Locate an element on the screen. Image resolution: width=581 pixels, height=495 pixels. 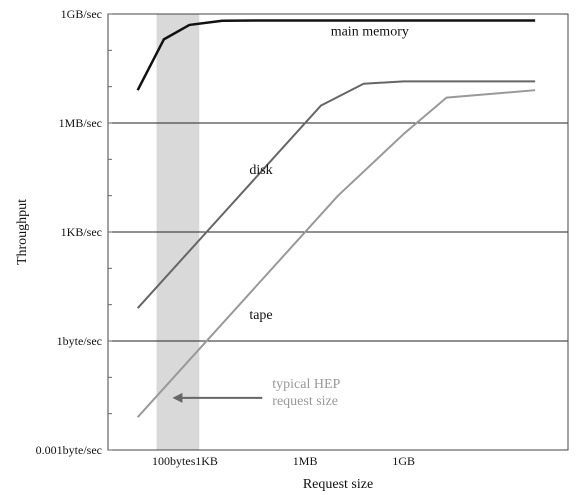
x-tick-label: 1MB is located at coordinates (305, 461).